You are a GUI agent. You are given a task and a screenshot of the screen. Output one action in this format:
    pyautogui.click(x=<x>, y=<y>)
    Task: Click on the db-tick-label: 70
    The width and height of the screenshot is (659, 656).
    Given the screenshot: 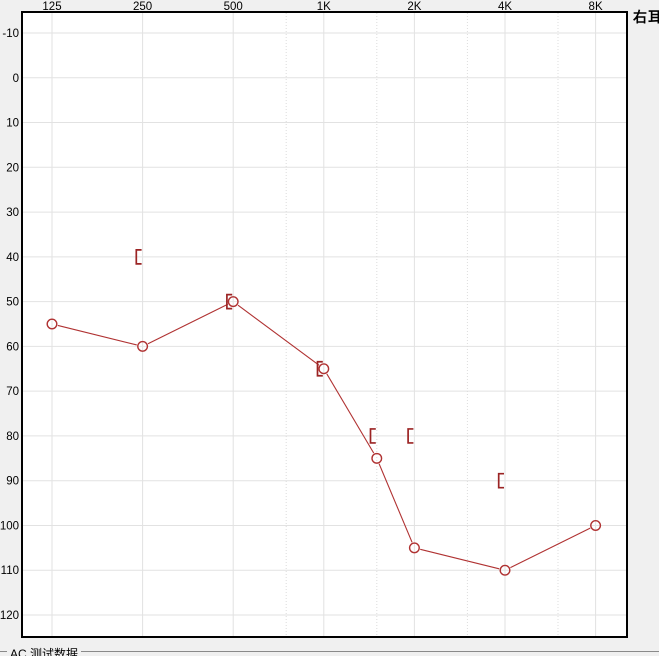 What is the action you would take?
    pyautogui.click(x=12, y=392)
    